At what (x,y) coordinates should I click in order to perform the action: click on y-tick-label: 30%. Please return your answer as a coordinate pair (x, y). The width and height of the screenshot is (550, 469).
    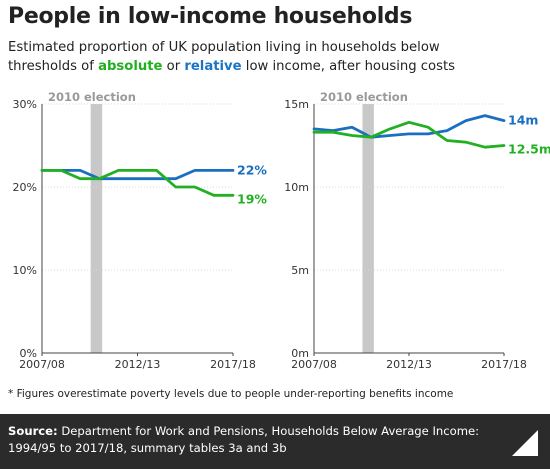
    Looking at the image, I should click on (25, 104).